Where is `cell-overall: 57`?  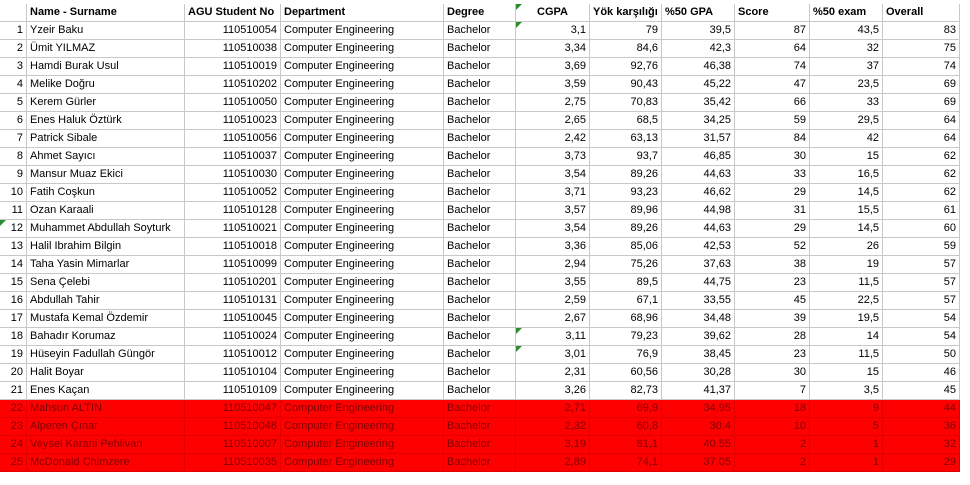 cell-overall: 57 is located at coordinates (921, 301).